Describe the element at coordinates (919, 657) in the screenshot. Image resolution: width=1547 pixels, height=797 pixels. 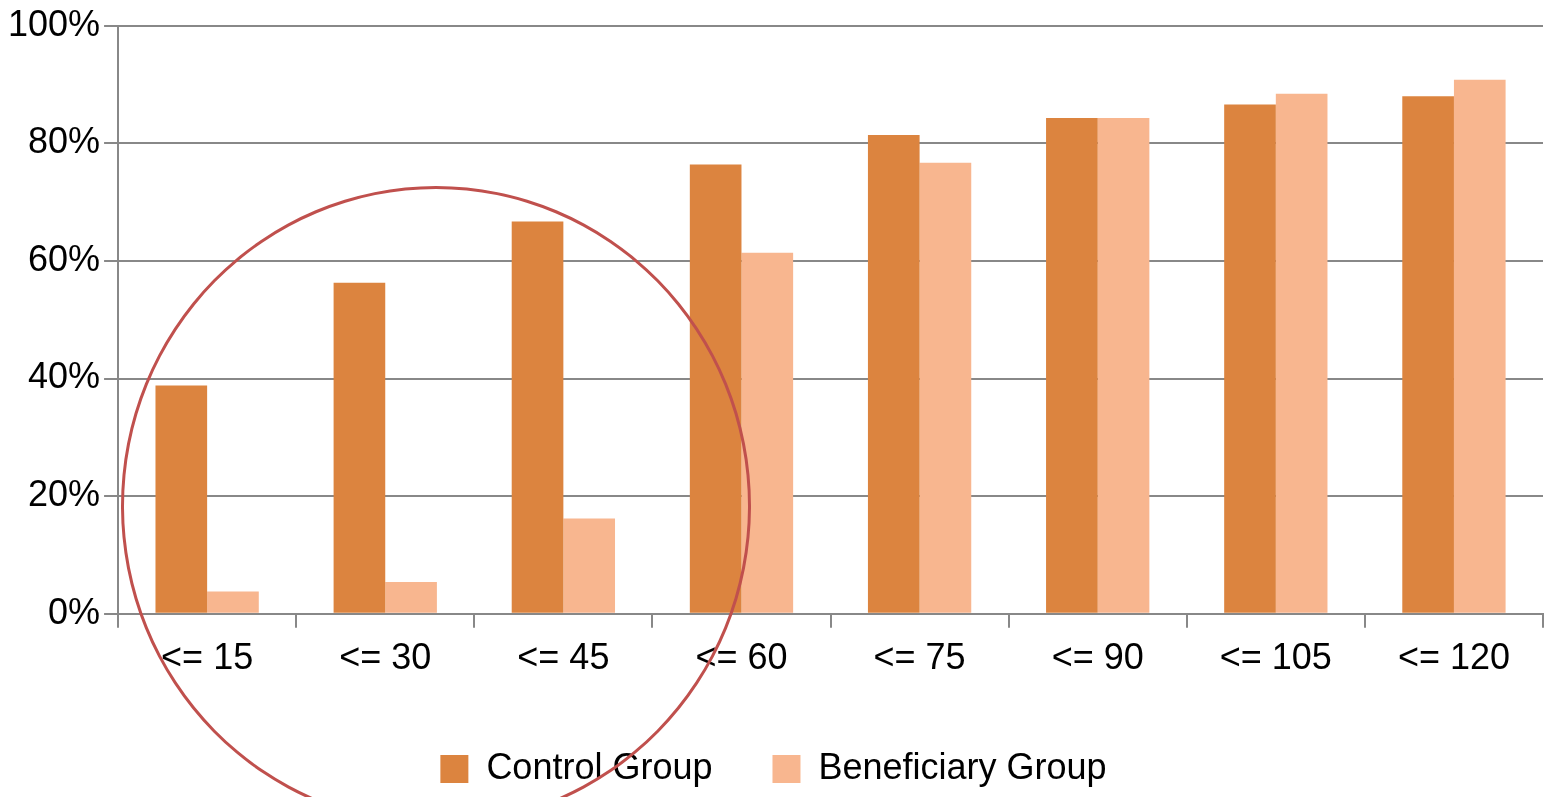
I see `x-tick-label: <= 75` at that location.